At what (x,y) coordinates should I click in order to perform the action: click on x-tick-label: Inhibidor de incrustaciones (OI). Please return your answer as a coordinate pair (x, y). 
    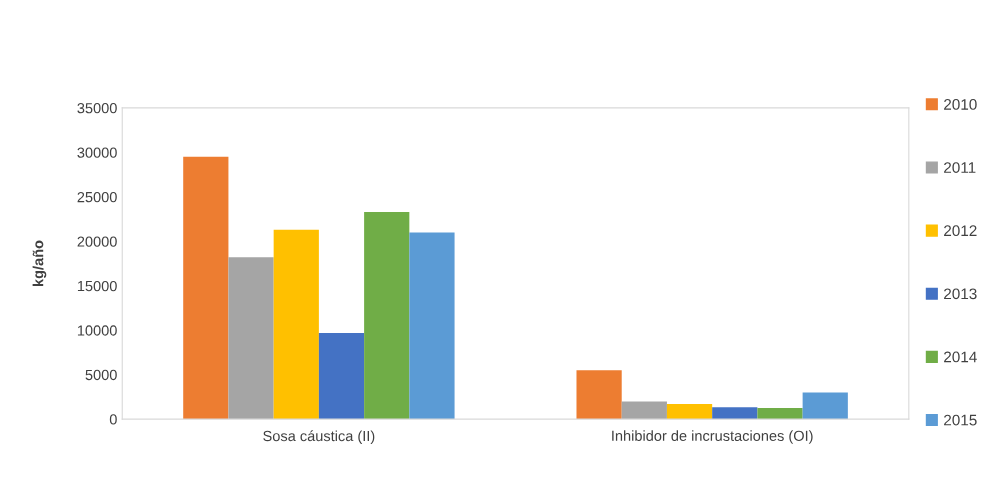
    Looking at the image, I should click on (712, 437).